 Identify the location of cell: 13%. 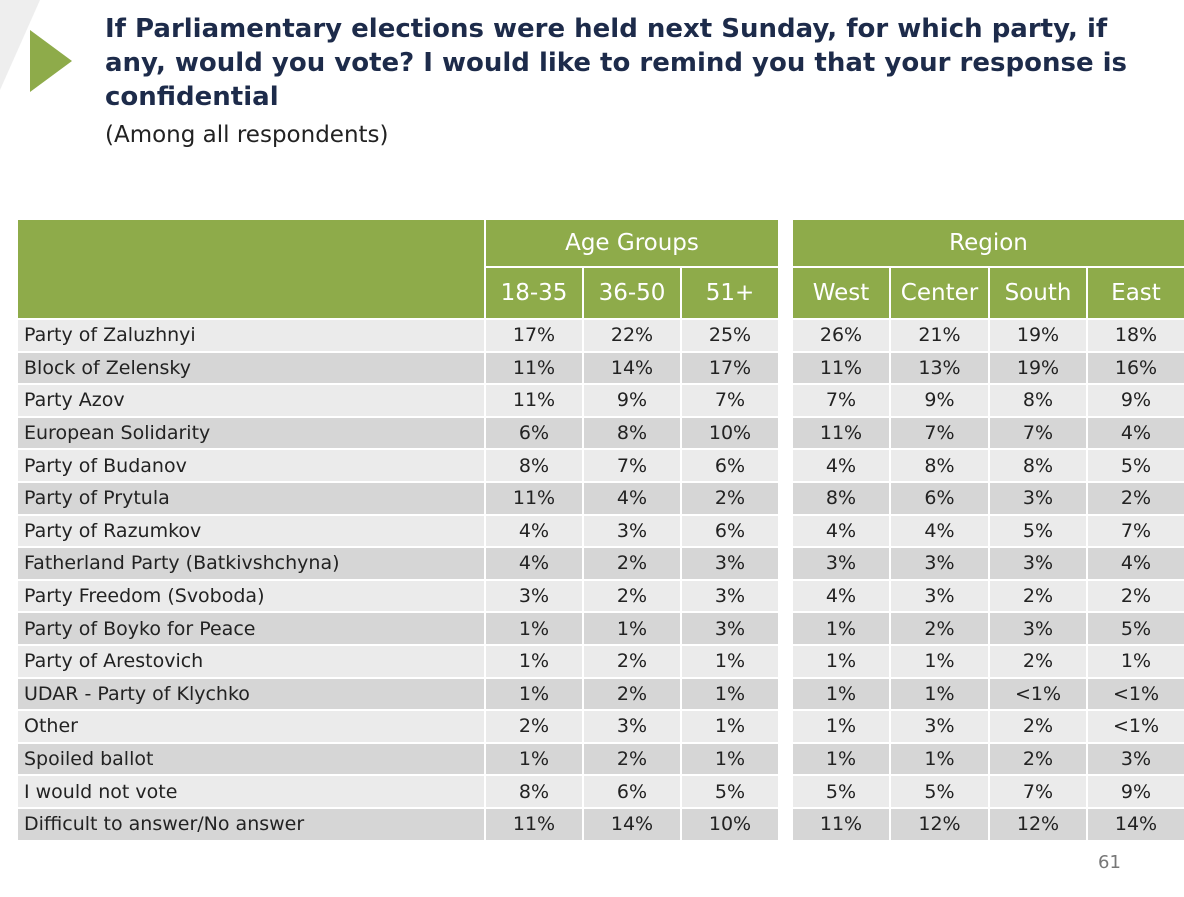
(939, 368).